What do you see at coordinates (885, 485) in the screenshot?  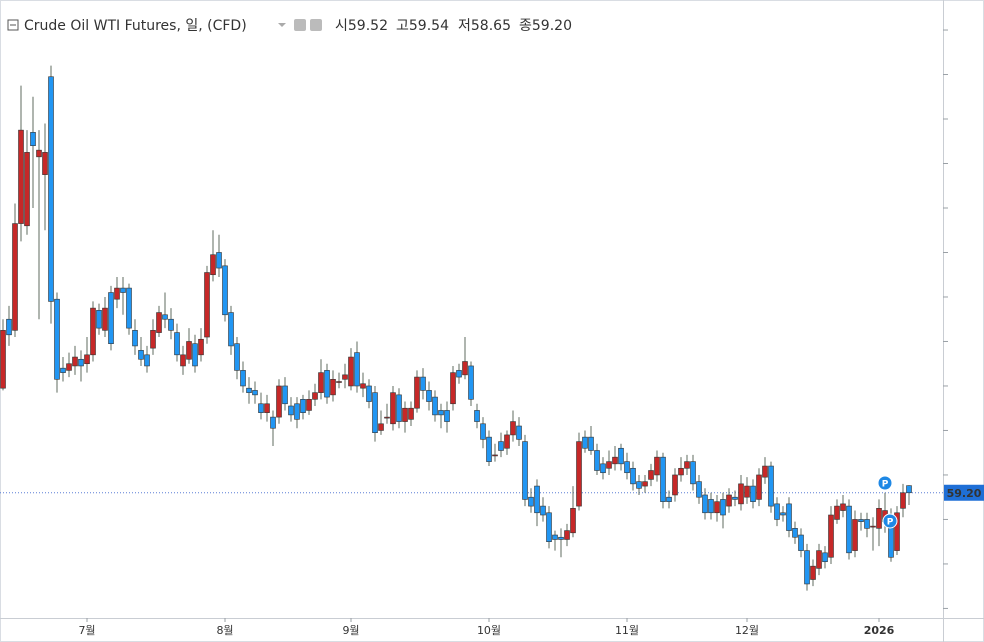 I see `annotation-label: P` at bounding box center [885, 485].